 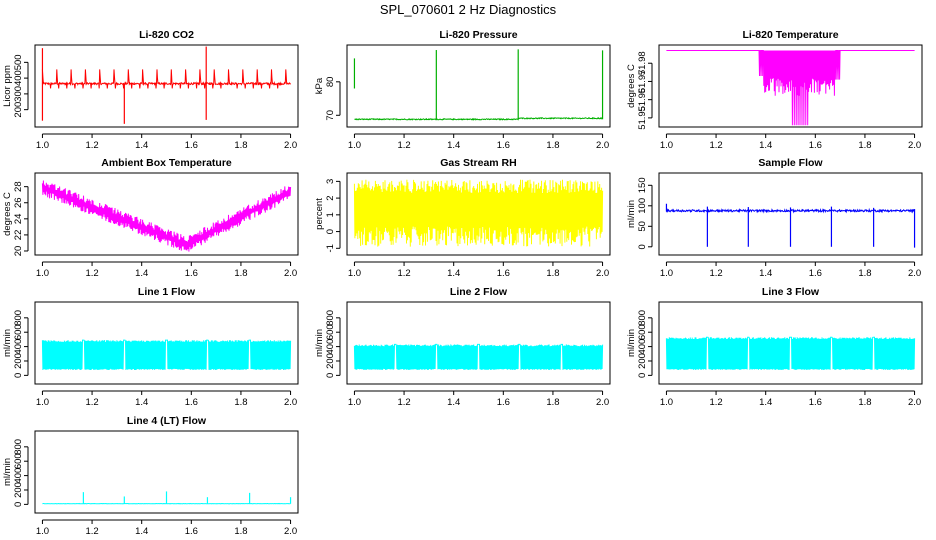 I want to click on chart-title: Li-820 Pressure, so click(x=478, y=35).